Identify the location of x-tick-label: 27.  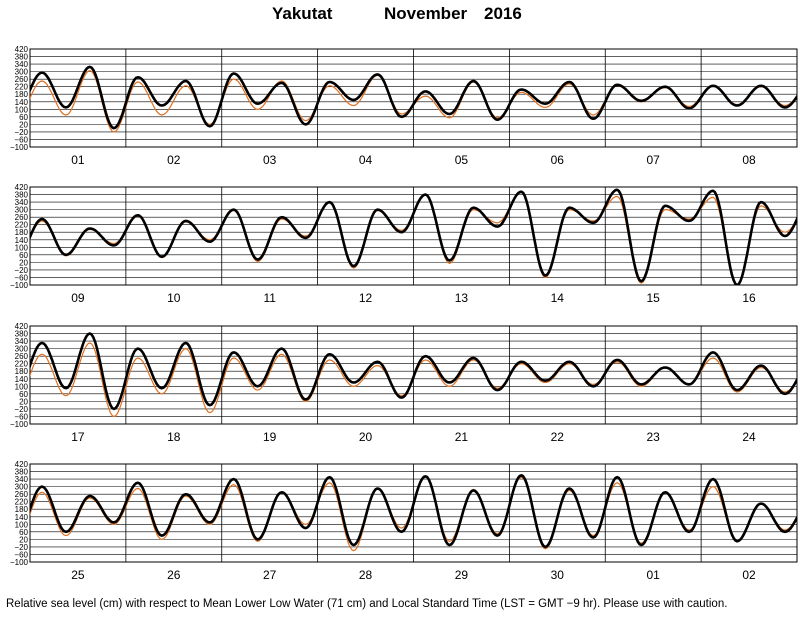
(270, 575).